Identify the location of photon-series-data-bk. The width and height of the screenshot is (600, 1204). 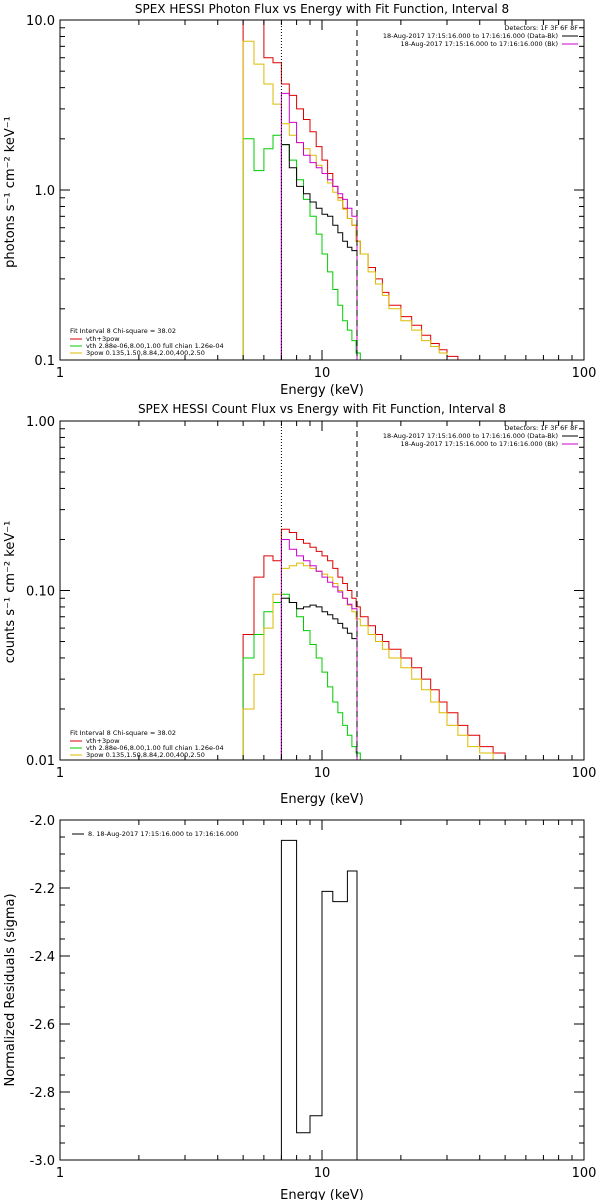
(319, 252).